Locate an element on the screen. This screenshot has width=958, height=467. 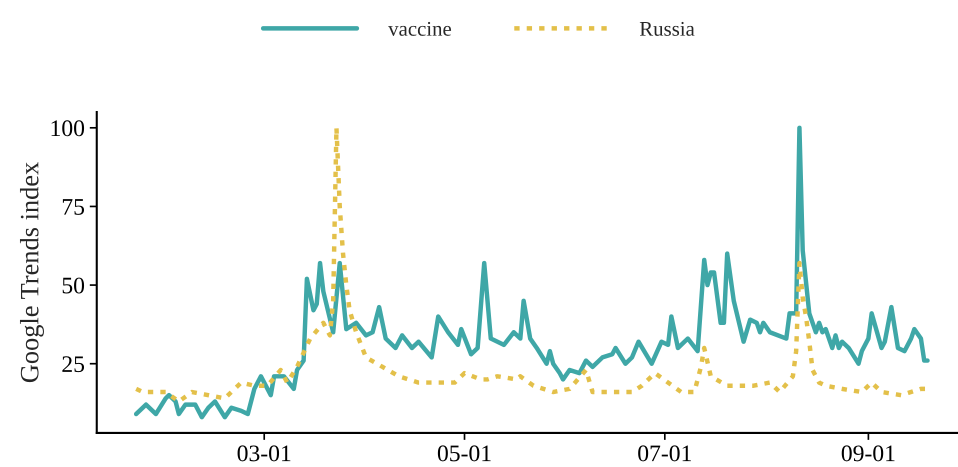
legend-label: vaccine is located at coordinates (420, 29).